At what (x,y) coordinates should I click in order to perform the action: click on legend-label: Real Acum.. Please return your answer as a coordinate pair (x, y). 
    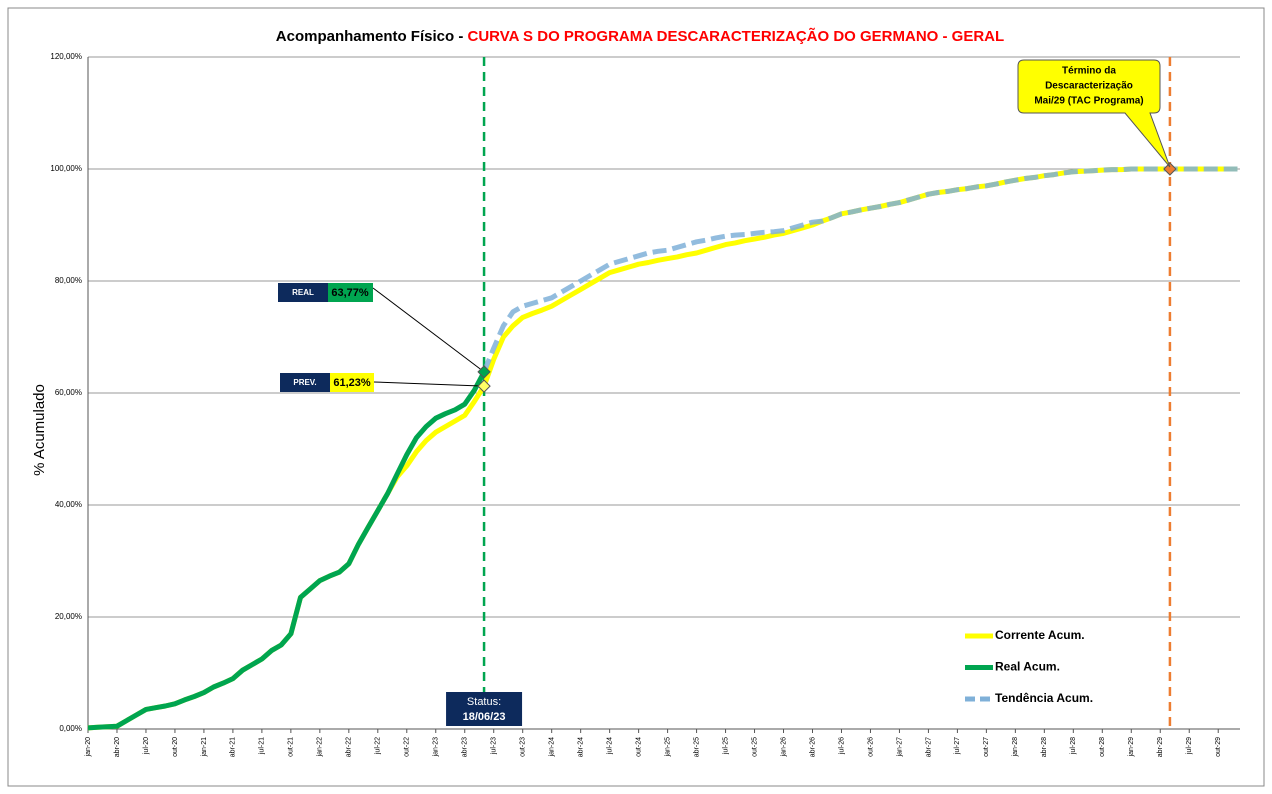
    Looking at the image, I should click on (1027, 667).